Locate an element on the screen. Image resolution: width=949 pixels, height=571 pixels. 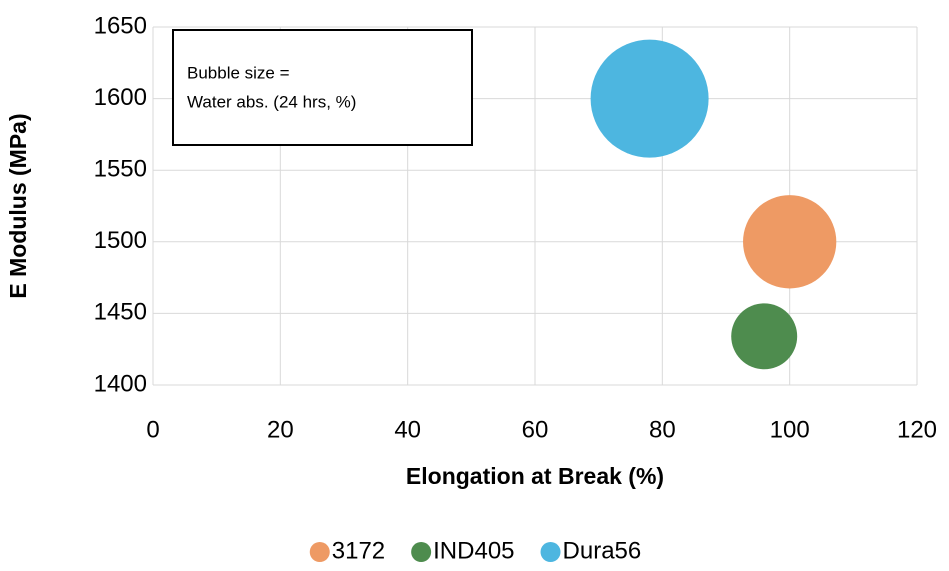
x-tick-label: 80 is located at coordinates (662, 429).